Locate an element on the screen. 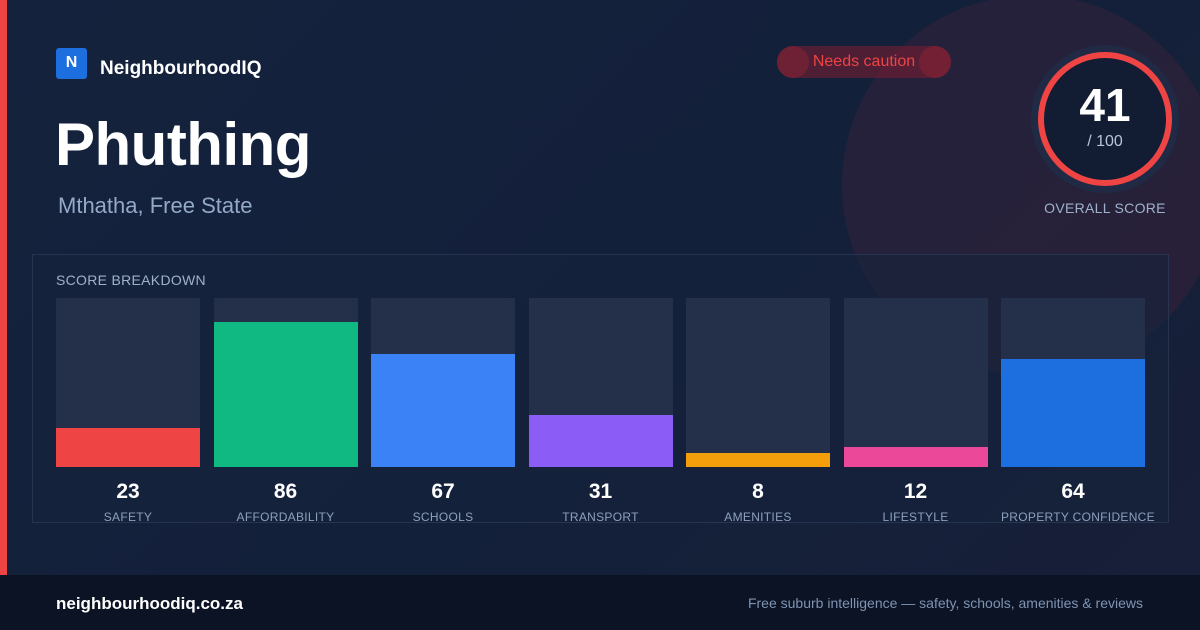  brand: N NeighbourhoodIQ is located at coordinates (158, 63).